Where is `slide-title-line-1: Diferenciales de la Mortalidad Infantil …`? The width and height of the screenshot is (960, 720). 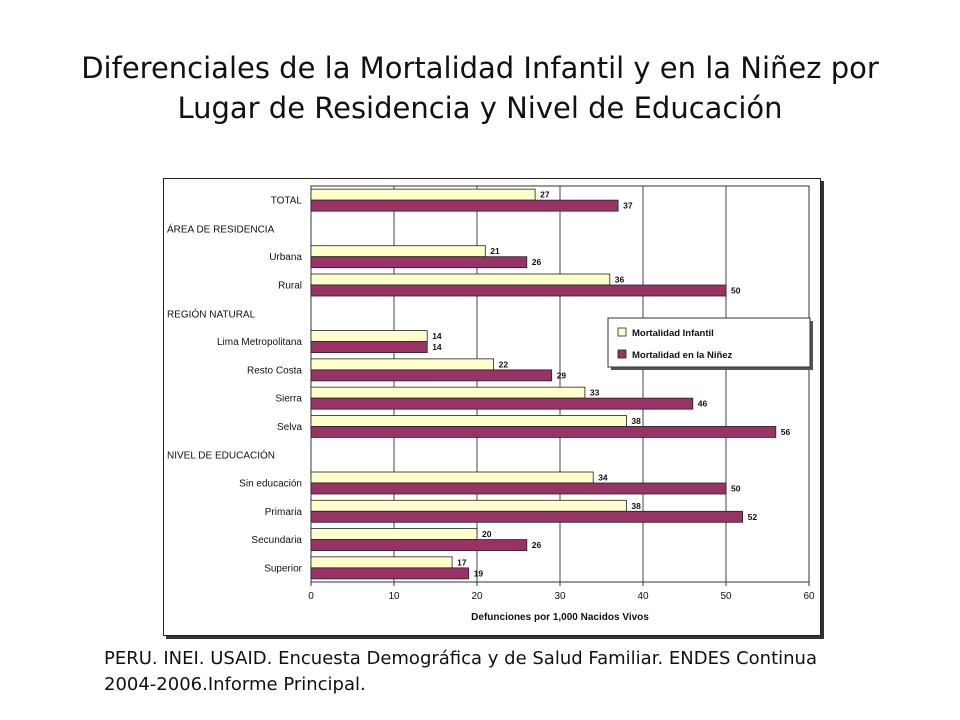 slide-title-line-1: Diferenciales de la Mortalidad Infantil … is located at coordinates (480, 68).